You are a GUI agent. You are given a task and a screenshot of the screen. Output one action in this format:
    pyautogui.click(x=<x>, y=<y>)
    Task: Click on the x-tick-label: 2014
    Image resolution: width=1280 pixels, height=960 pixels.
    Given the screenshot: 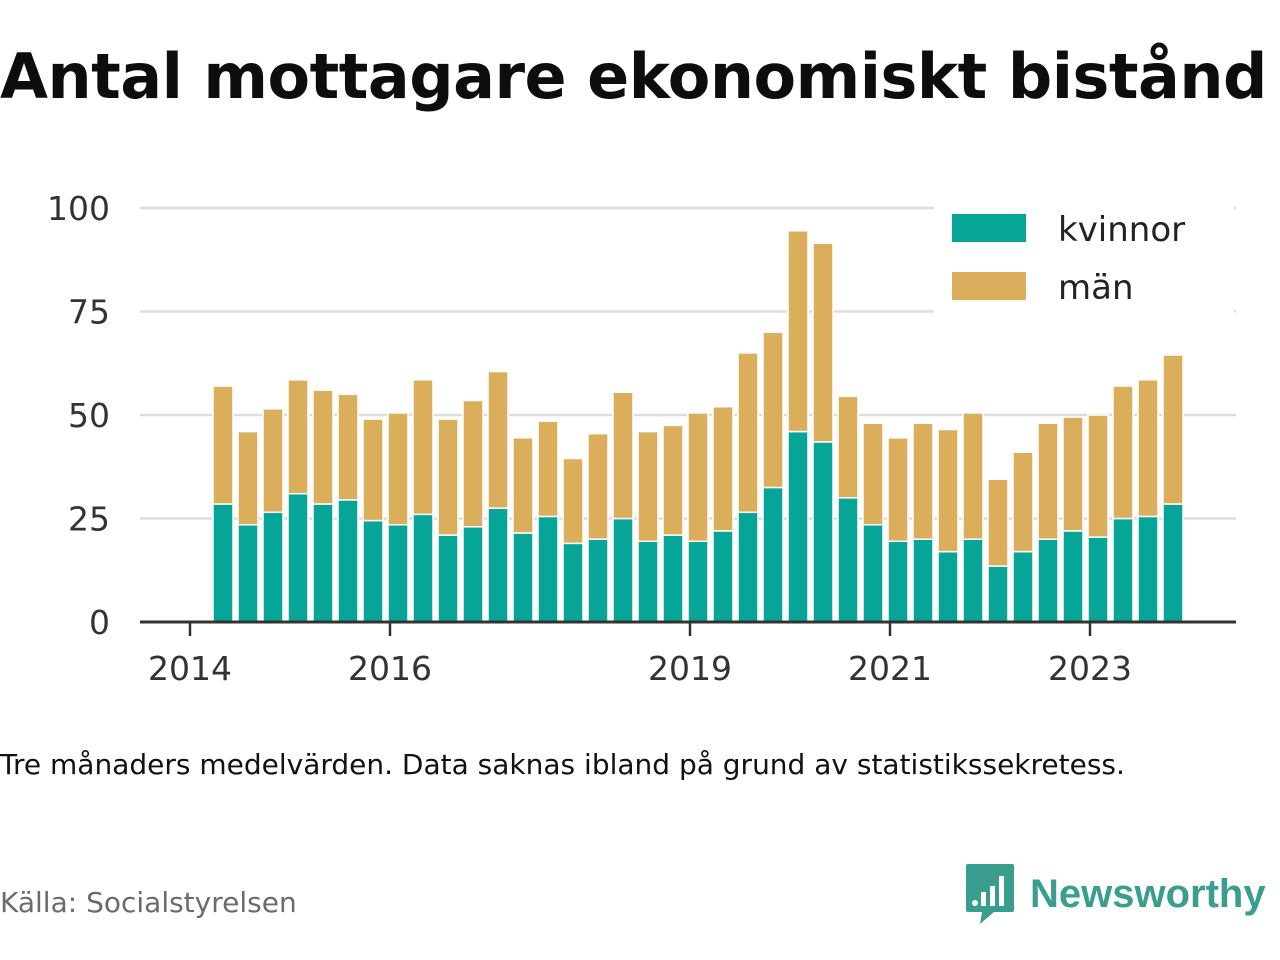 What is the action you would take?
    pyautogui.click(x=190, y=668)
    